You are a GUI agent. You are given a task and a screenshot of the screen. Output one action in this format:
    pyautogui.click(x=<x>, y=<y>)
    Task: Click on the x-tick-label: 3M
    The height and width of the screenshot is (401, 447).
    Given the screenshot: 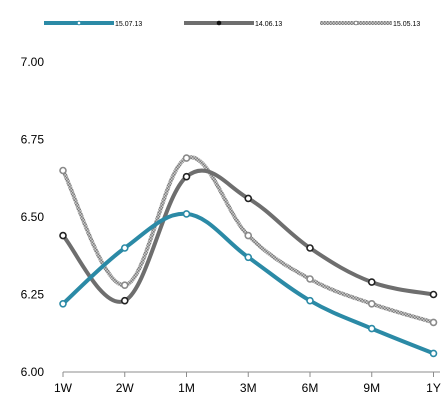 What is the action you would take?
    pyautogui.click(x=248, y=388)
    